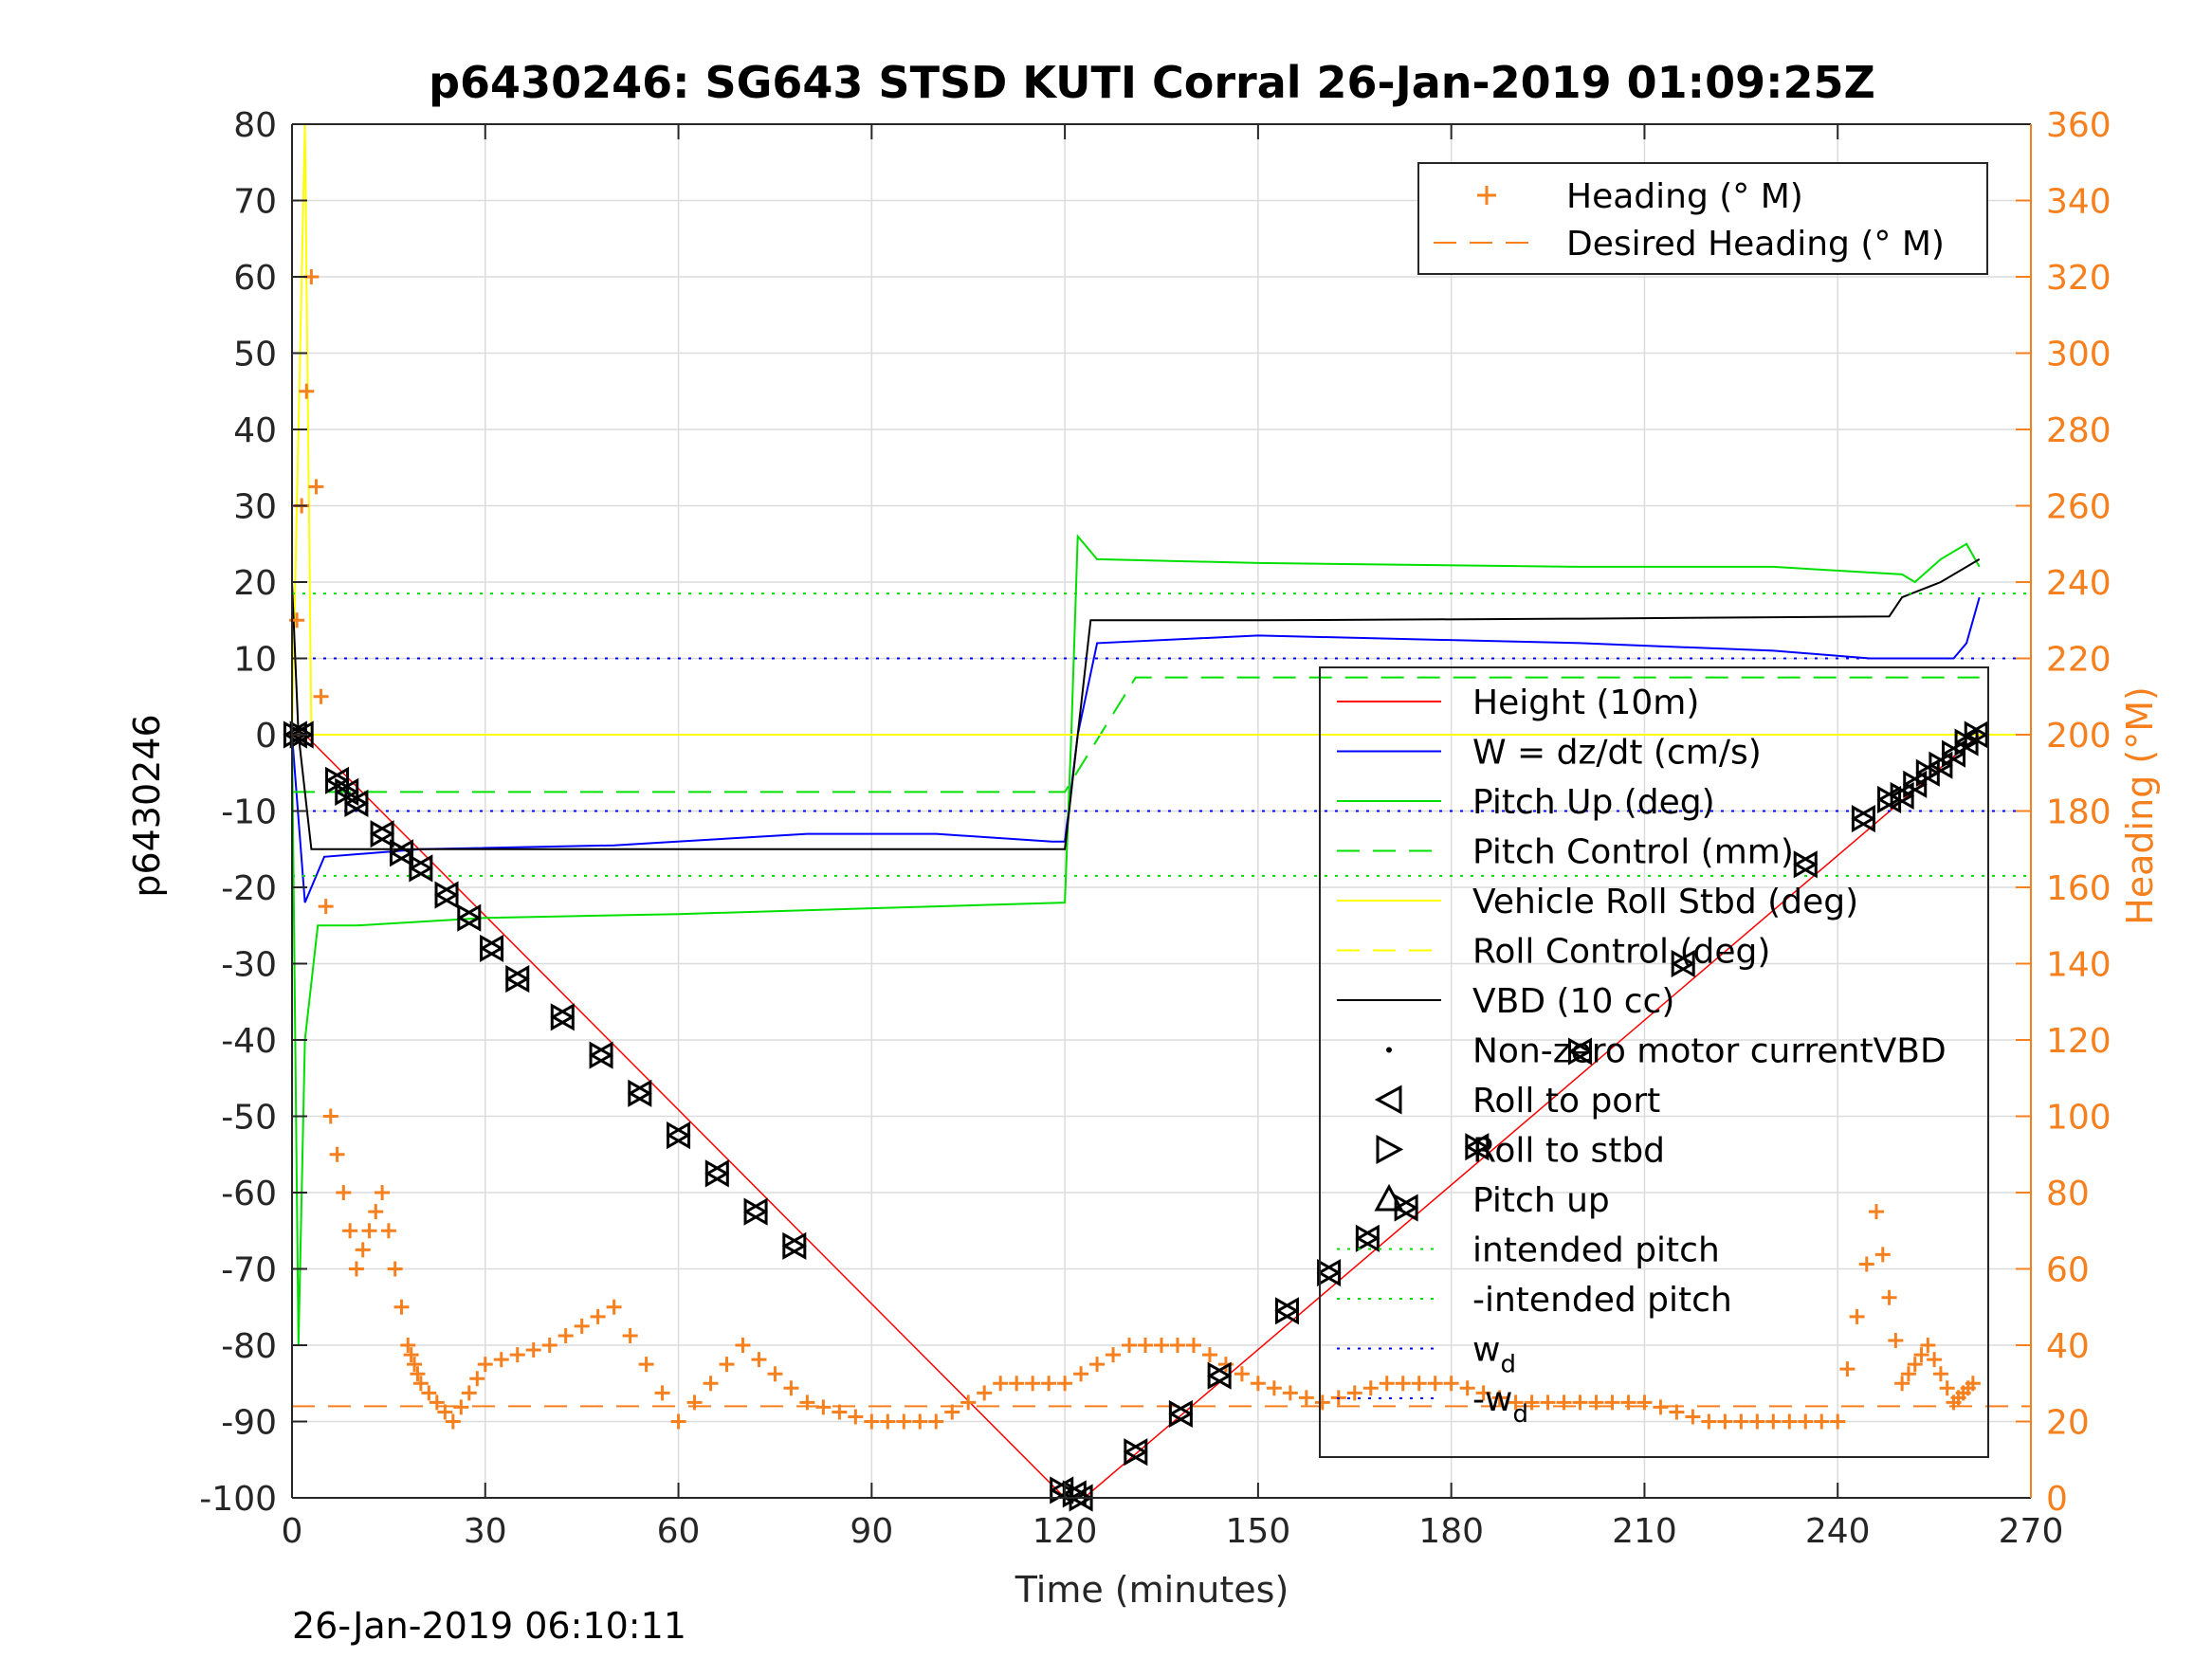  What do you see at coordinates (1568, 1151) in the screenshot?
I see `legend-label-roll-to-stbd: Roll to stbd` at bounding box center [1568, 1151].